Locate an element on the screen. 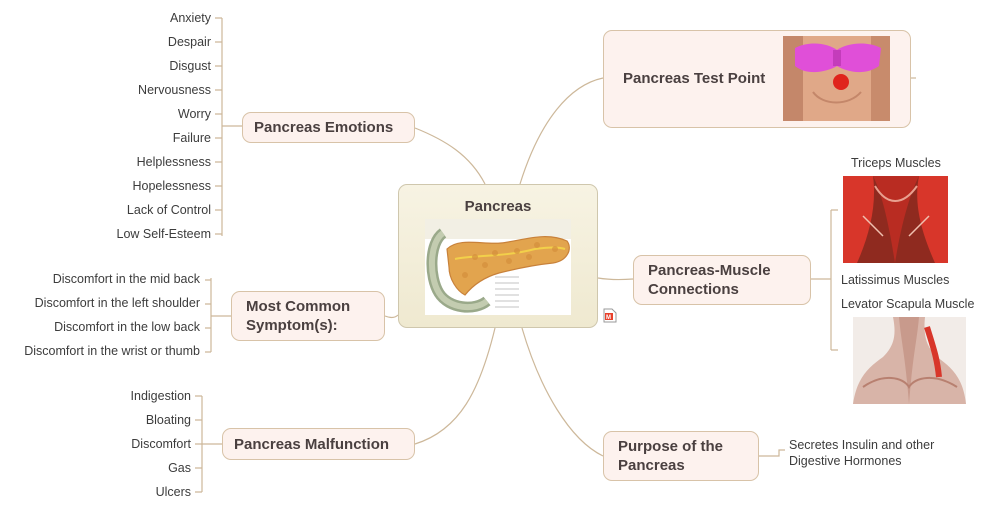 The image size is (990, 511). triceps-muscle-image is located at coordinates (895, 219).